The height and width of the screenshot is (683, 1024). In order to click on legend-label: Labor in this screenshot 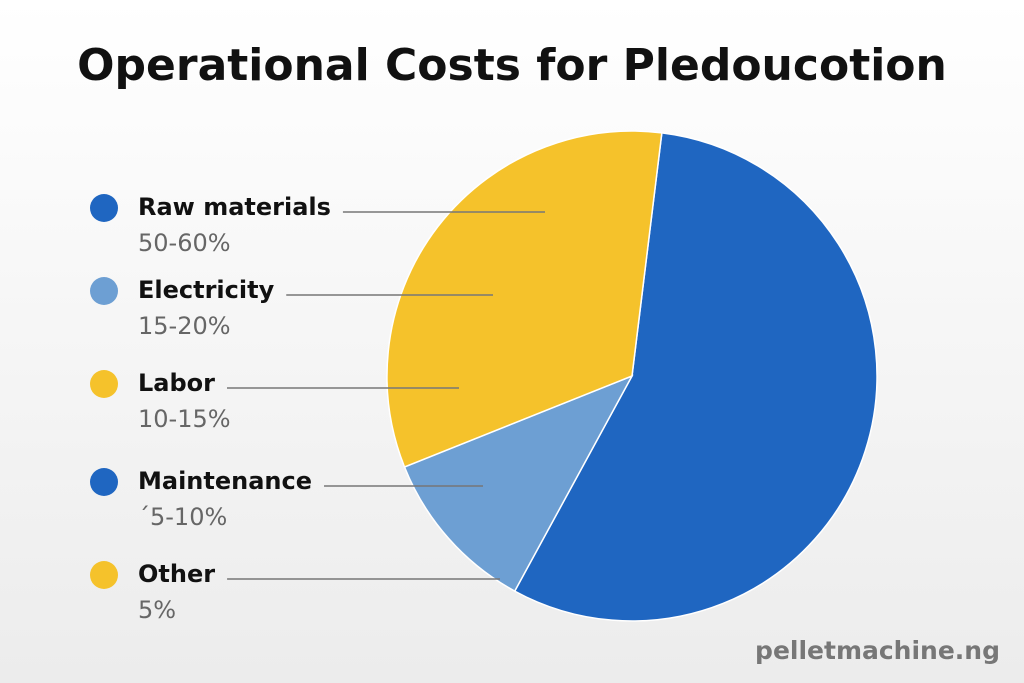, I will do `click(176, 383)`.